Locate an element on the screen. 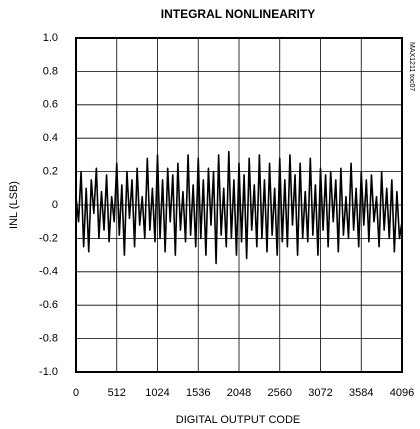 The width and height of the screenshot is (420, 429). y-tick-label: 0.2 is located at coordinates (50, 172).